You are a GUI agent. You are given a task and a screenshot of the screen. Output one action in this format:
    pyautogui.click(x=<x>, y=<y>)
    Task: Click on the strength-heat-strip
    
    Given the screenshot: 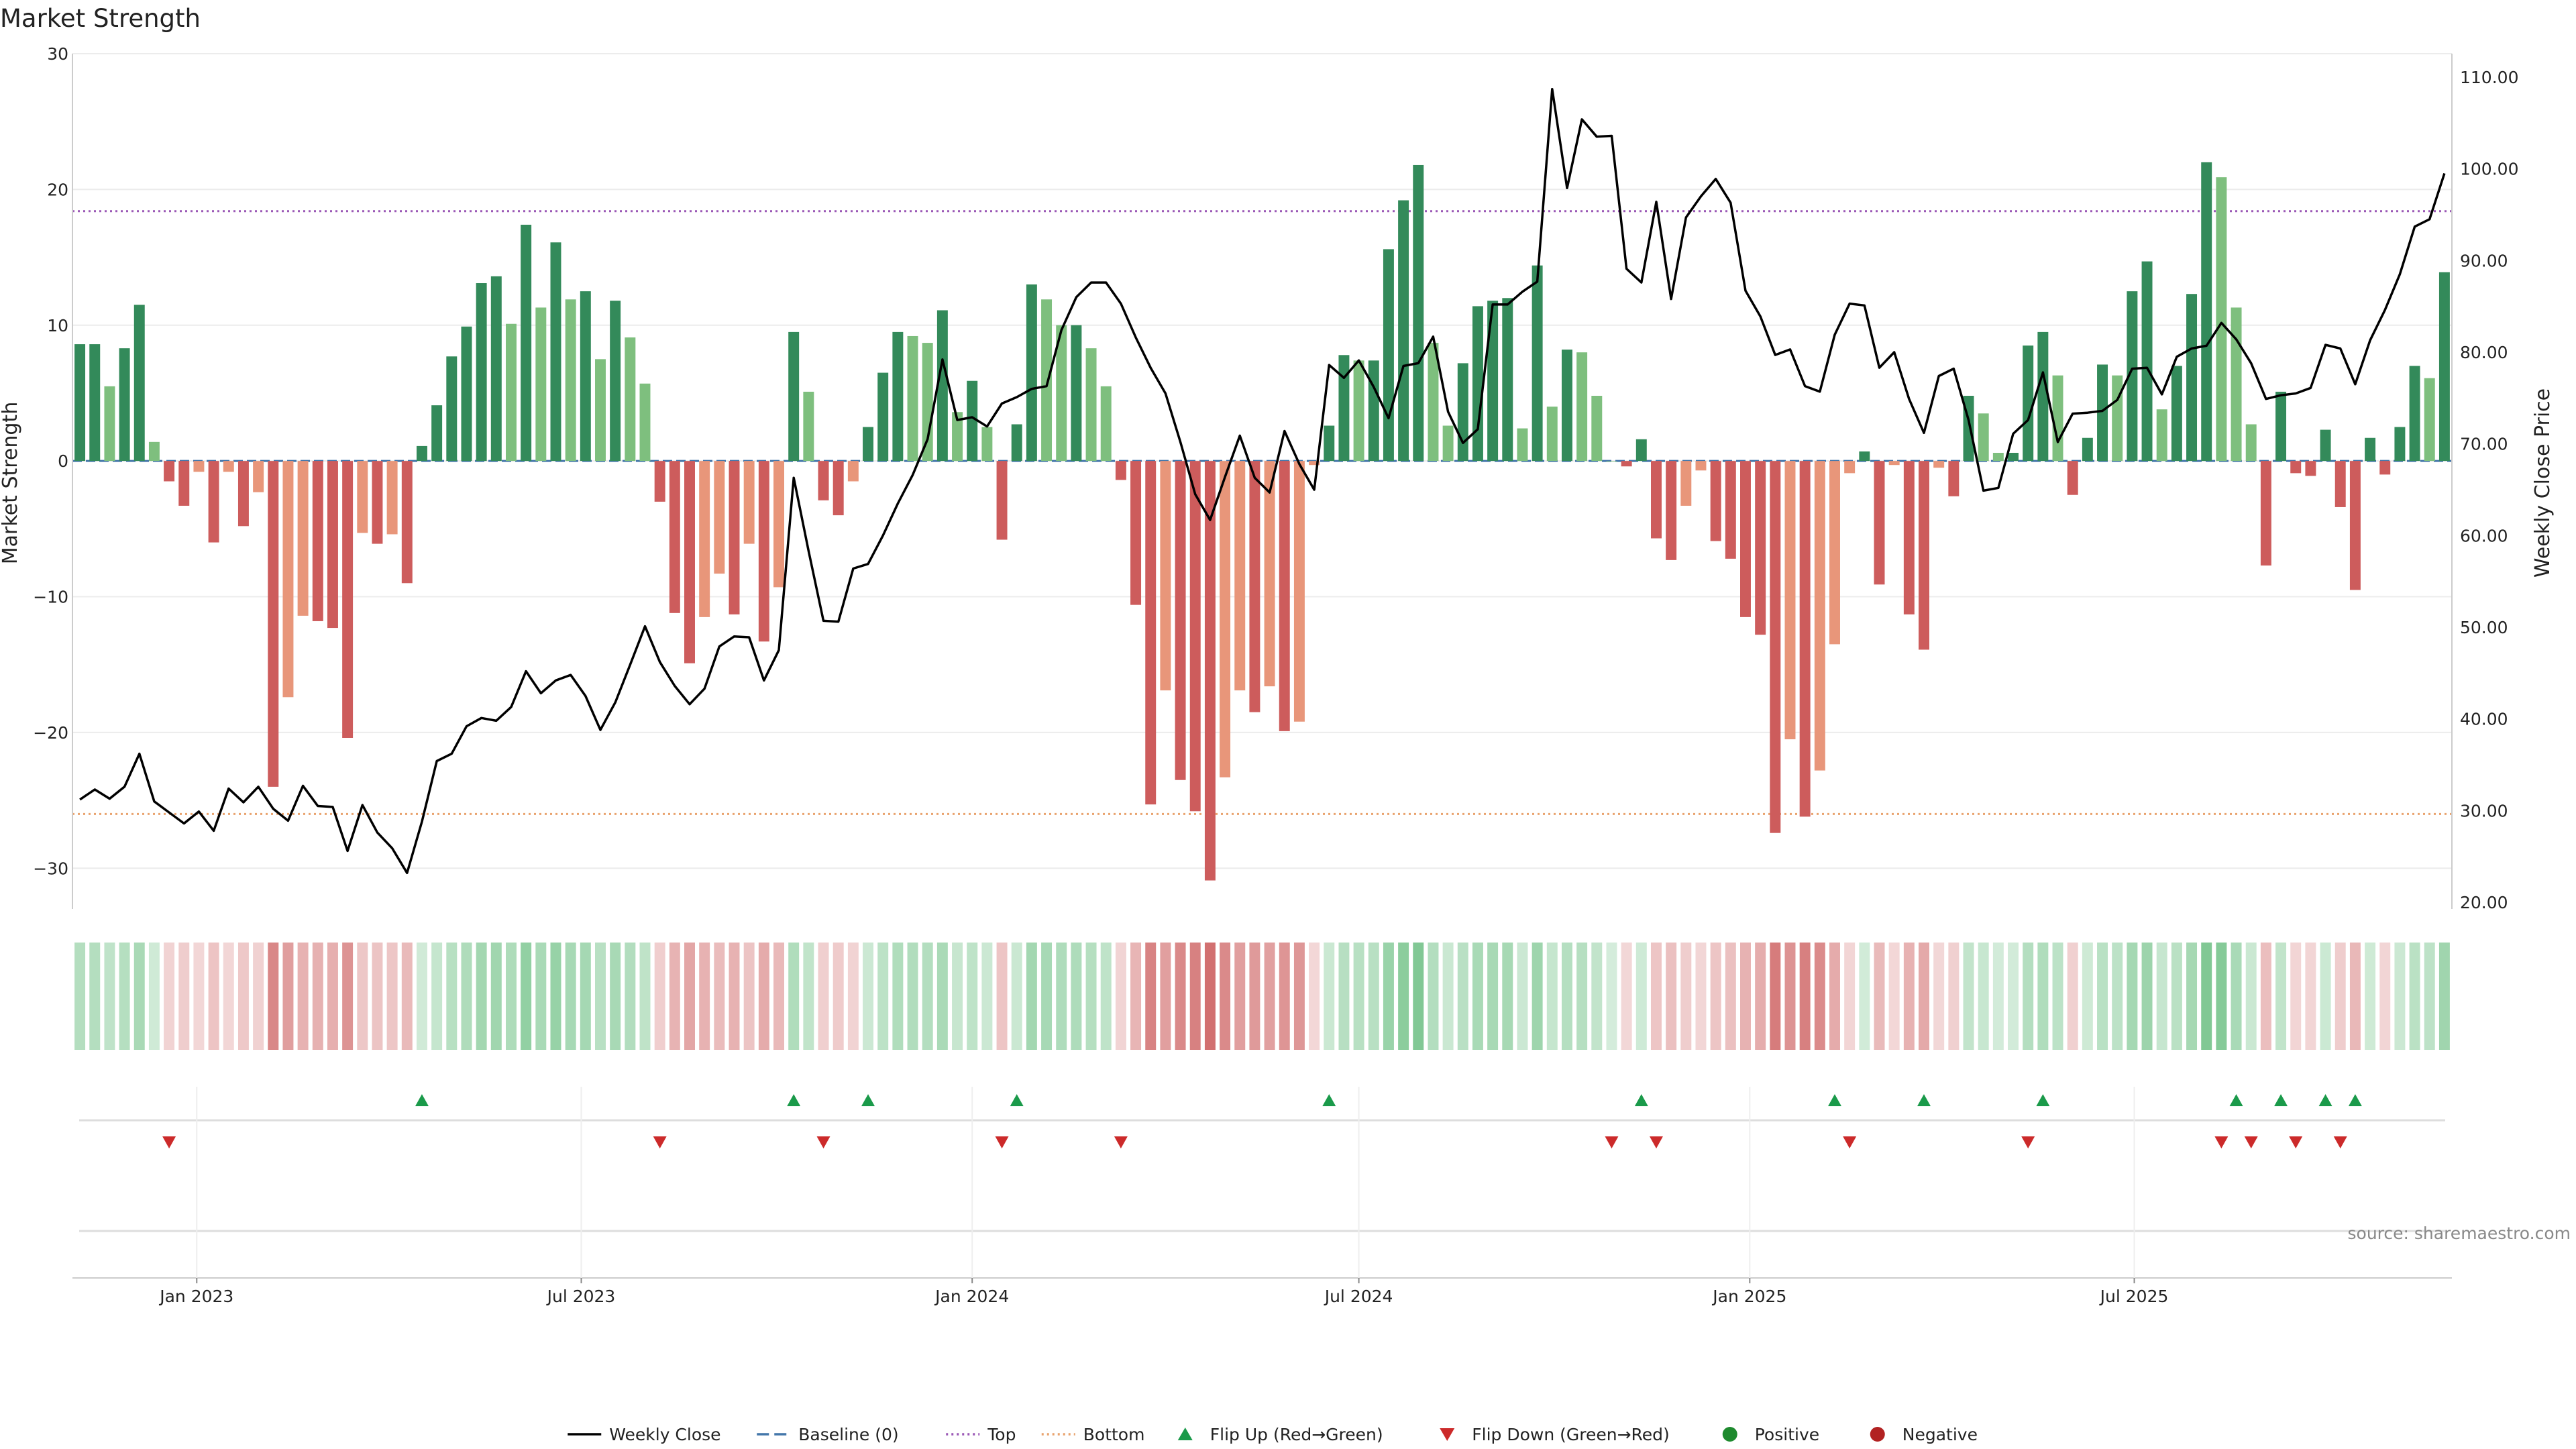 What is the action you would take?
    pyautogui.click(x=1262, y=996)
    